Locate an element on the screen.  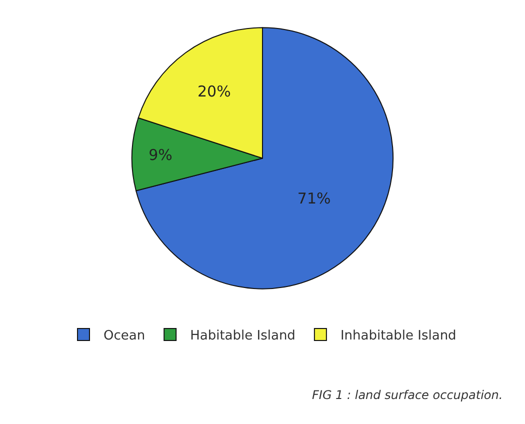
legend-label: Inhabitable Island is located at coordinates (398, 336).